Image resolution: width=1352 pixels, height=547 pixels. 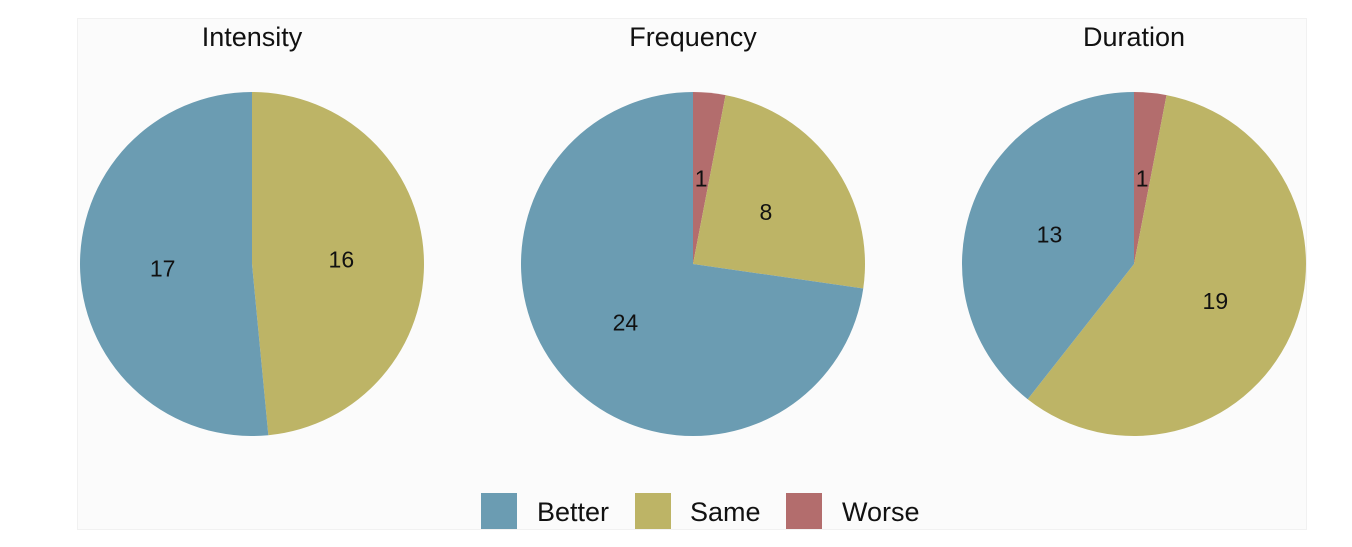 What do you see at coordinates (881, 512) in the screenshot?
I see `legend-label-worse: Worse` at bounding box center [881, 512].